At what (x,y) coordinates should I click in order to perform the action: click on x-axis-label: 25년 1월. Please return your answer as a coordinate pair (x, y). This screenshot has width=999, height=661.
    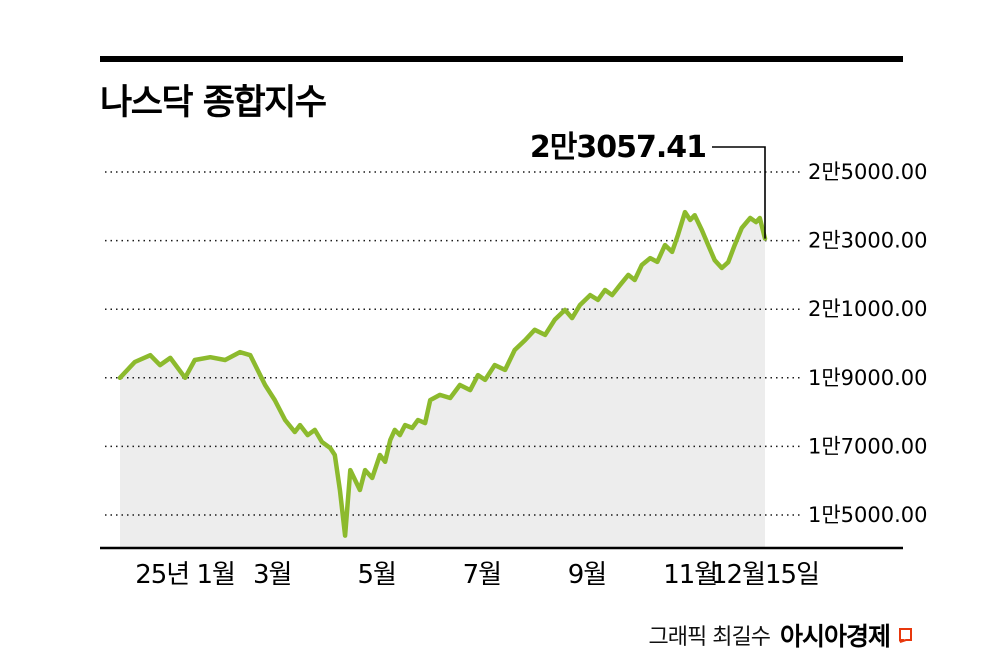
    Looking at the image, I should click on (185, 575).